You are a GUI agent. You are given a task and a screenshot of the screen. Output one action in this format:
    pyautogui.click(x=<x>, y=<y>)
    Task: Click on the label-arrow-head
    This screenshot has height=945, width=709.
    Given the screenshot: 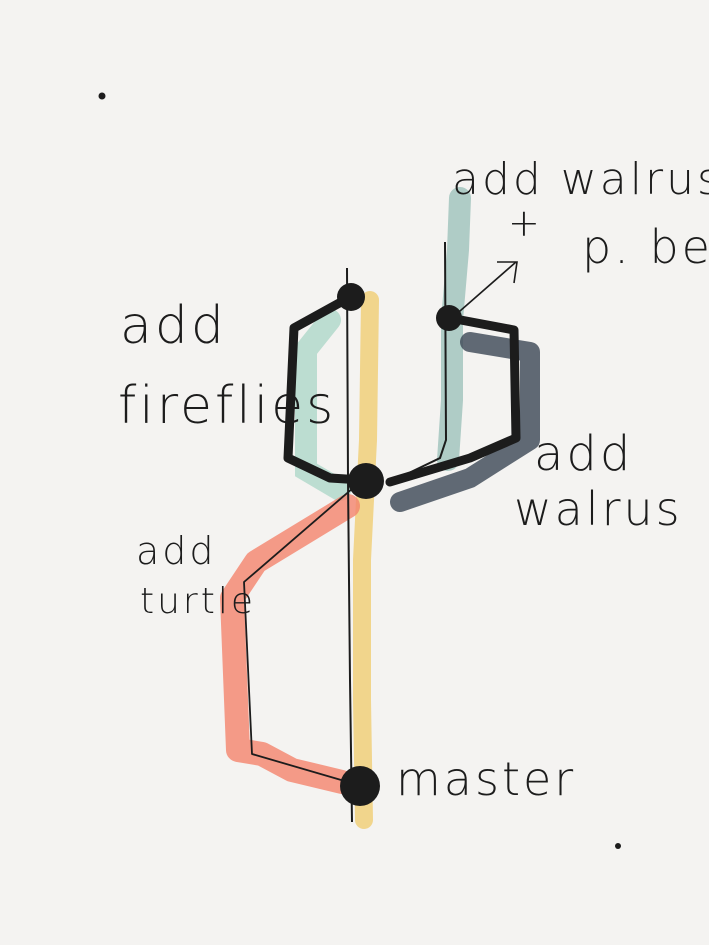 What is the action you would take?
    pyautogui.click(x=507, y=272)
    